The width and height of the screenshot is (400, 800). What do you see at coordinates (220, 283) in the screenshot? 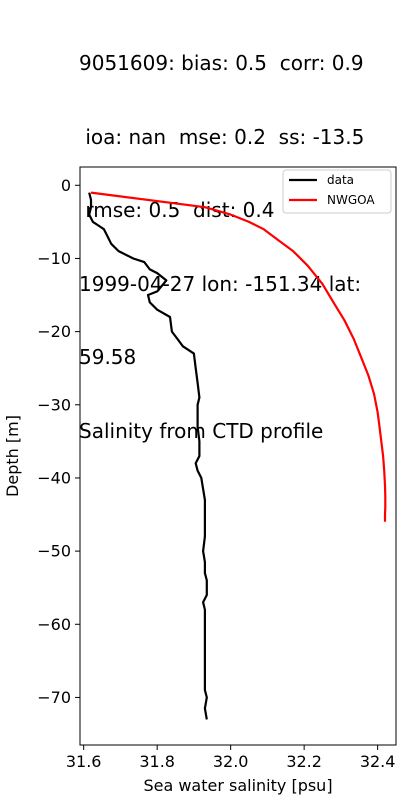
I see `title-line-4: 1999-04-27 lon: -151.34 lat:` at bounding box center [220, 283].